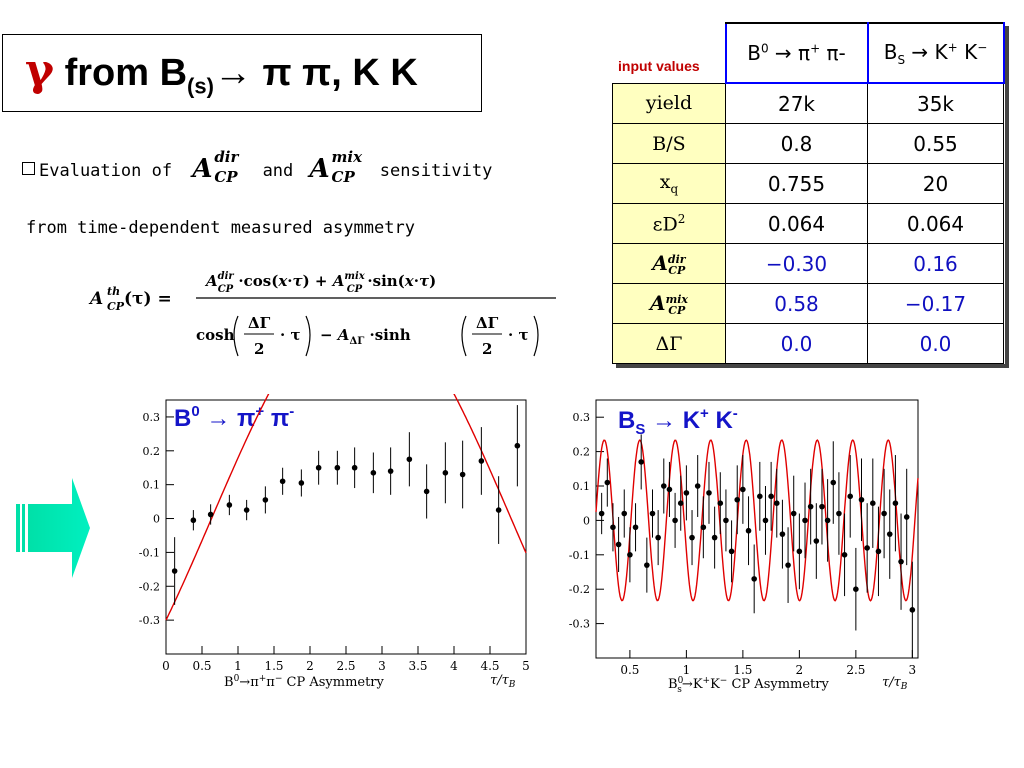  What do you see at coordinates (304, 682) in the screenshot?
I see `x-axis-label: B0→π+π− CP Asymmetry` at bounding box center [304, 682].